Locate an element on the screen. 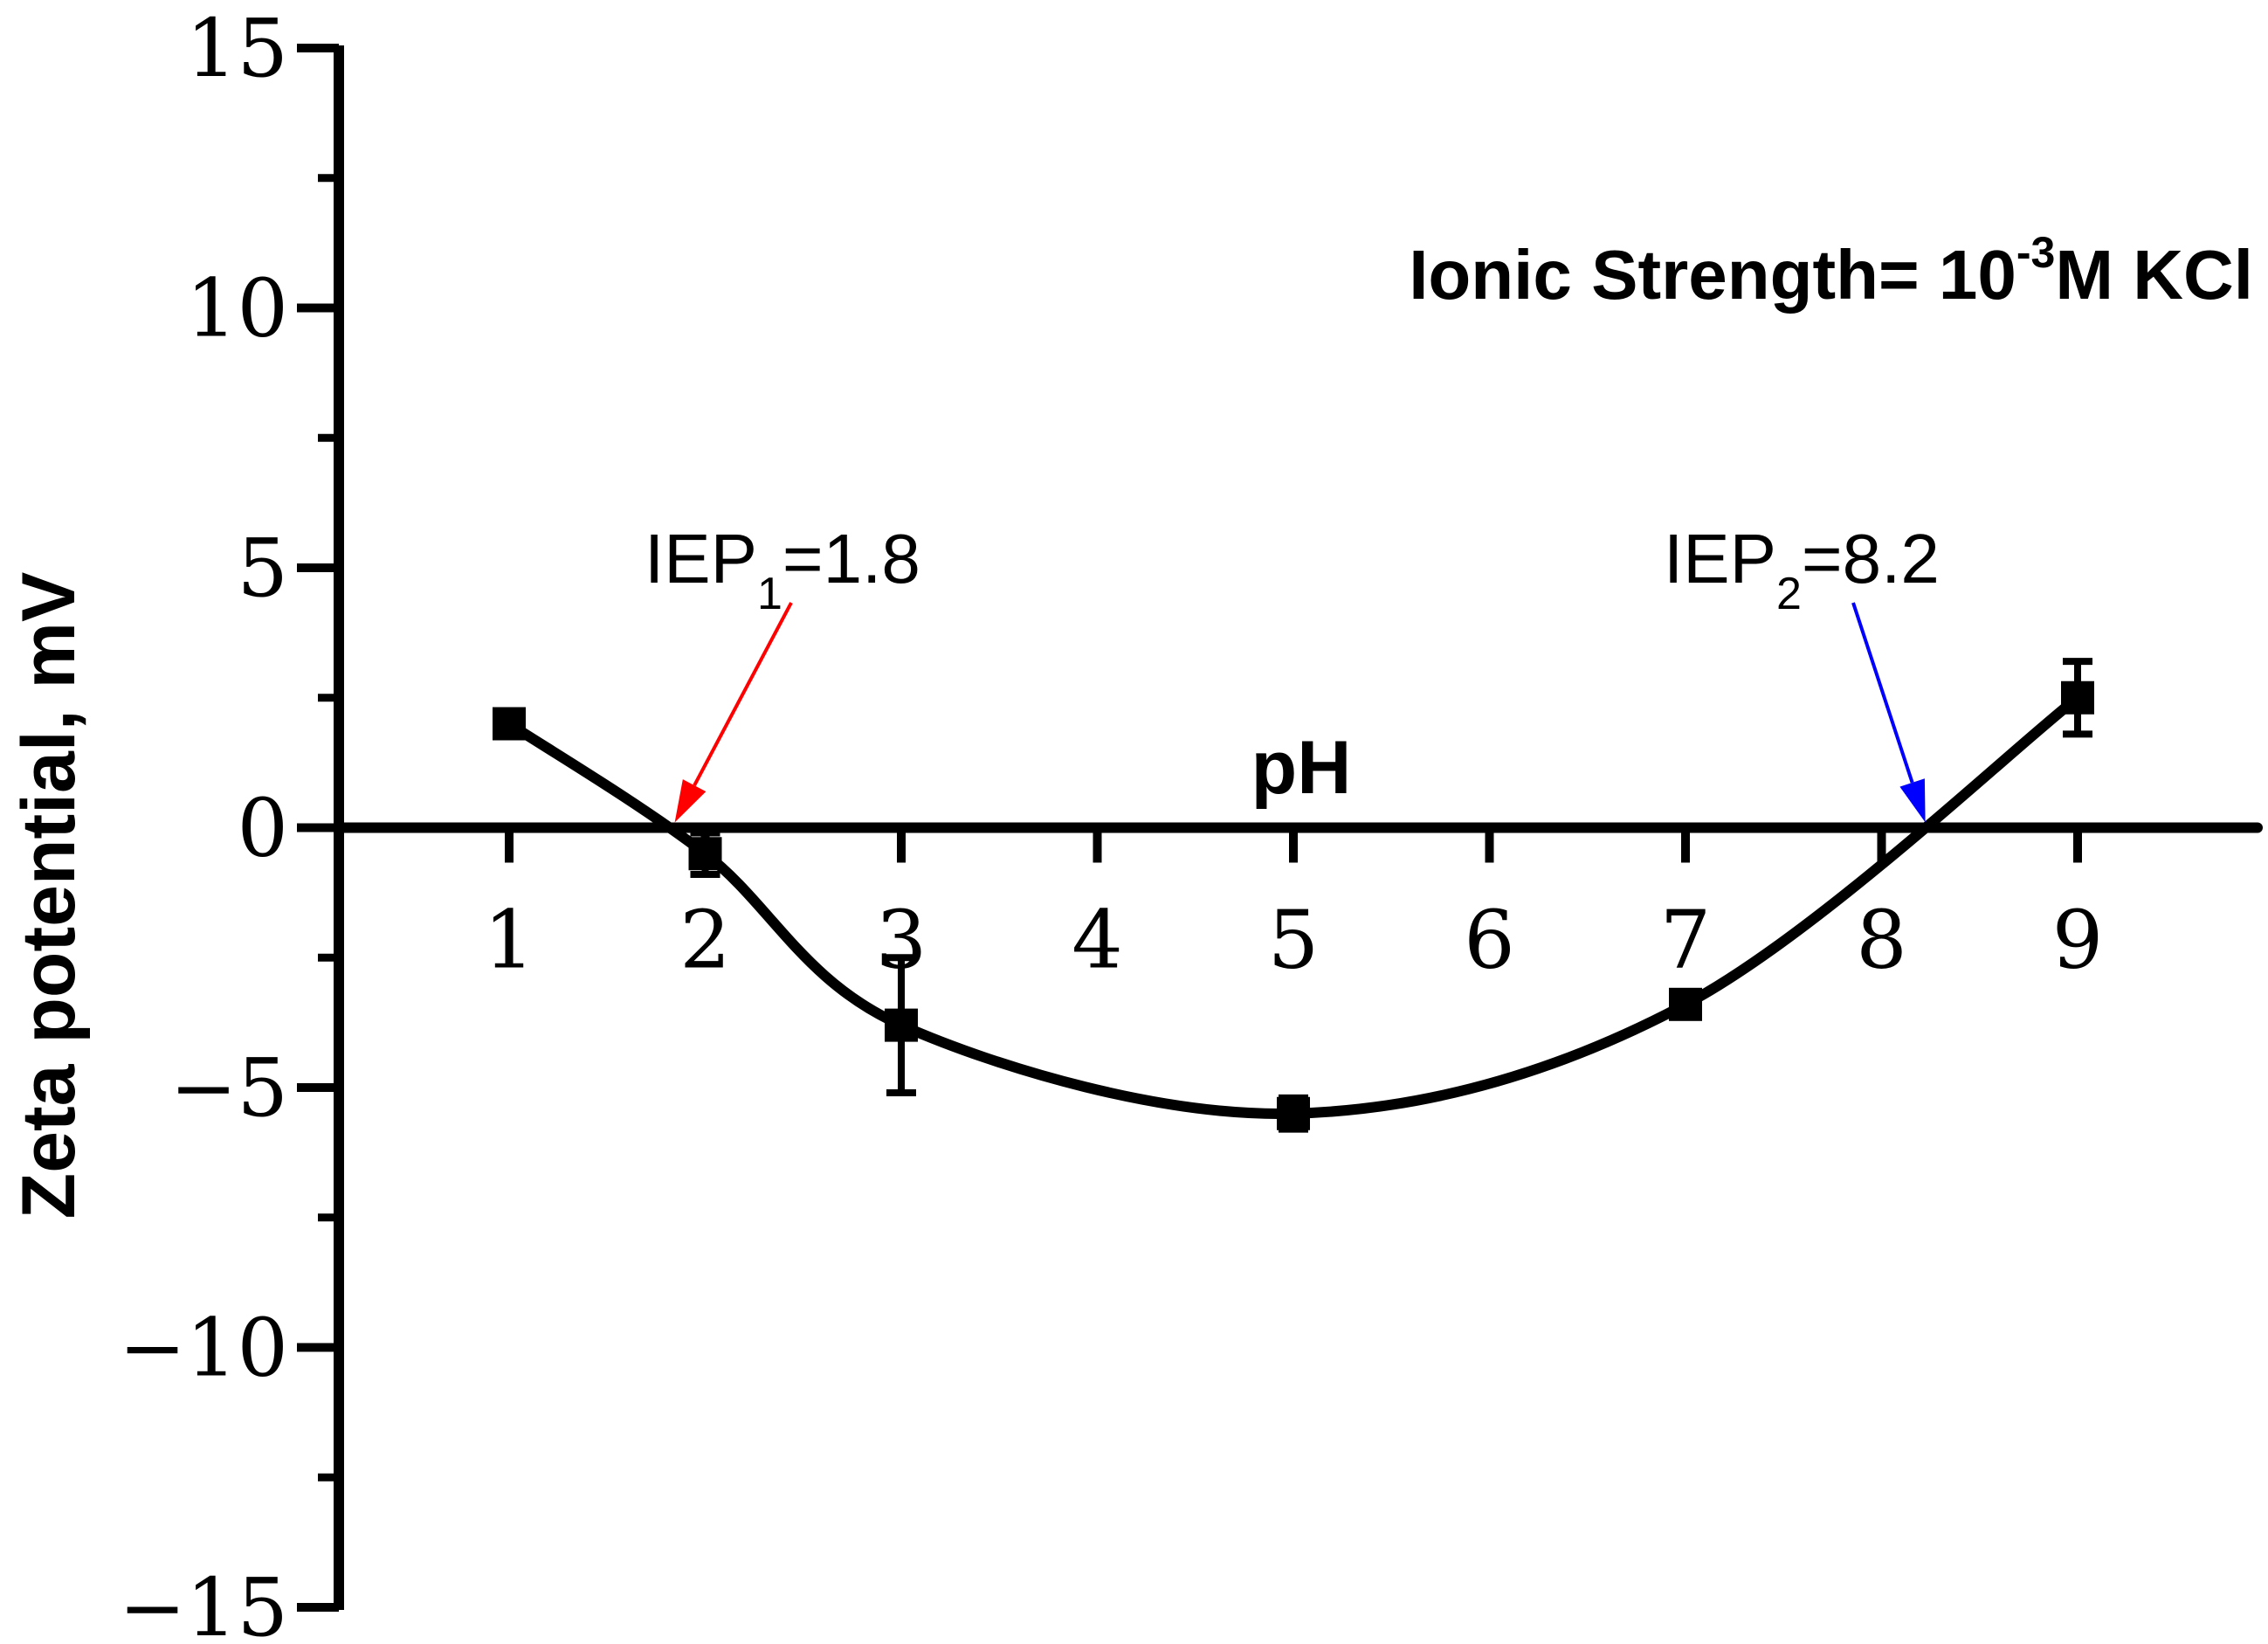  ionic-strength-unit: M KCl is located at coordinates (2154, 275).